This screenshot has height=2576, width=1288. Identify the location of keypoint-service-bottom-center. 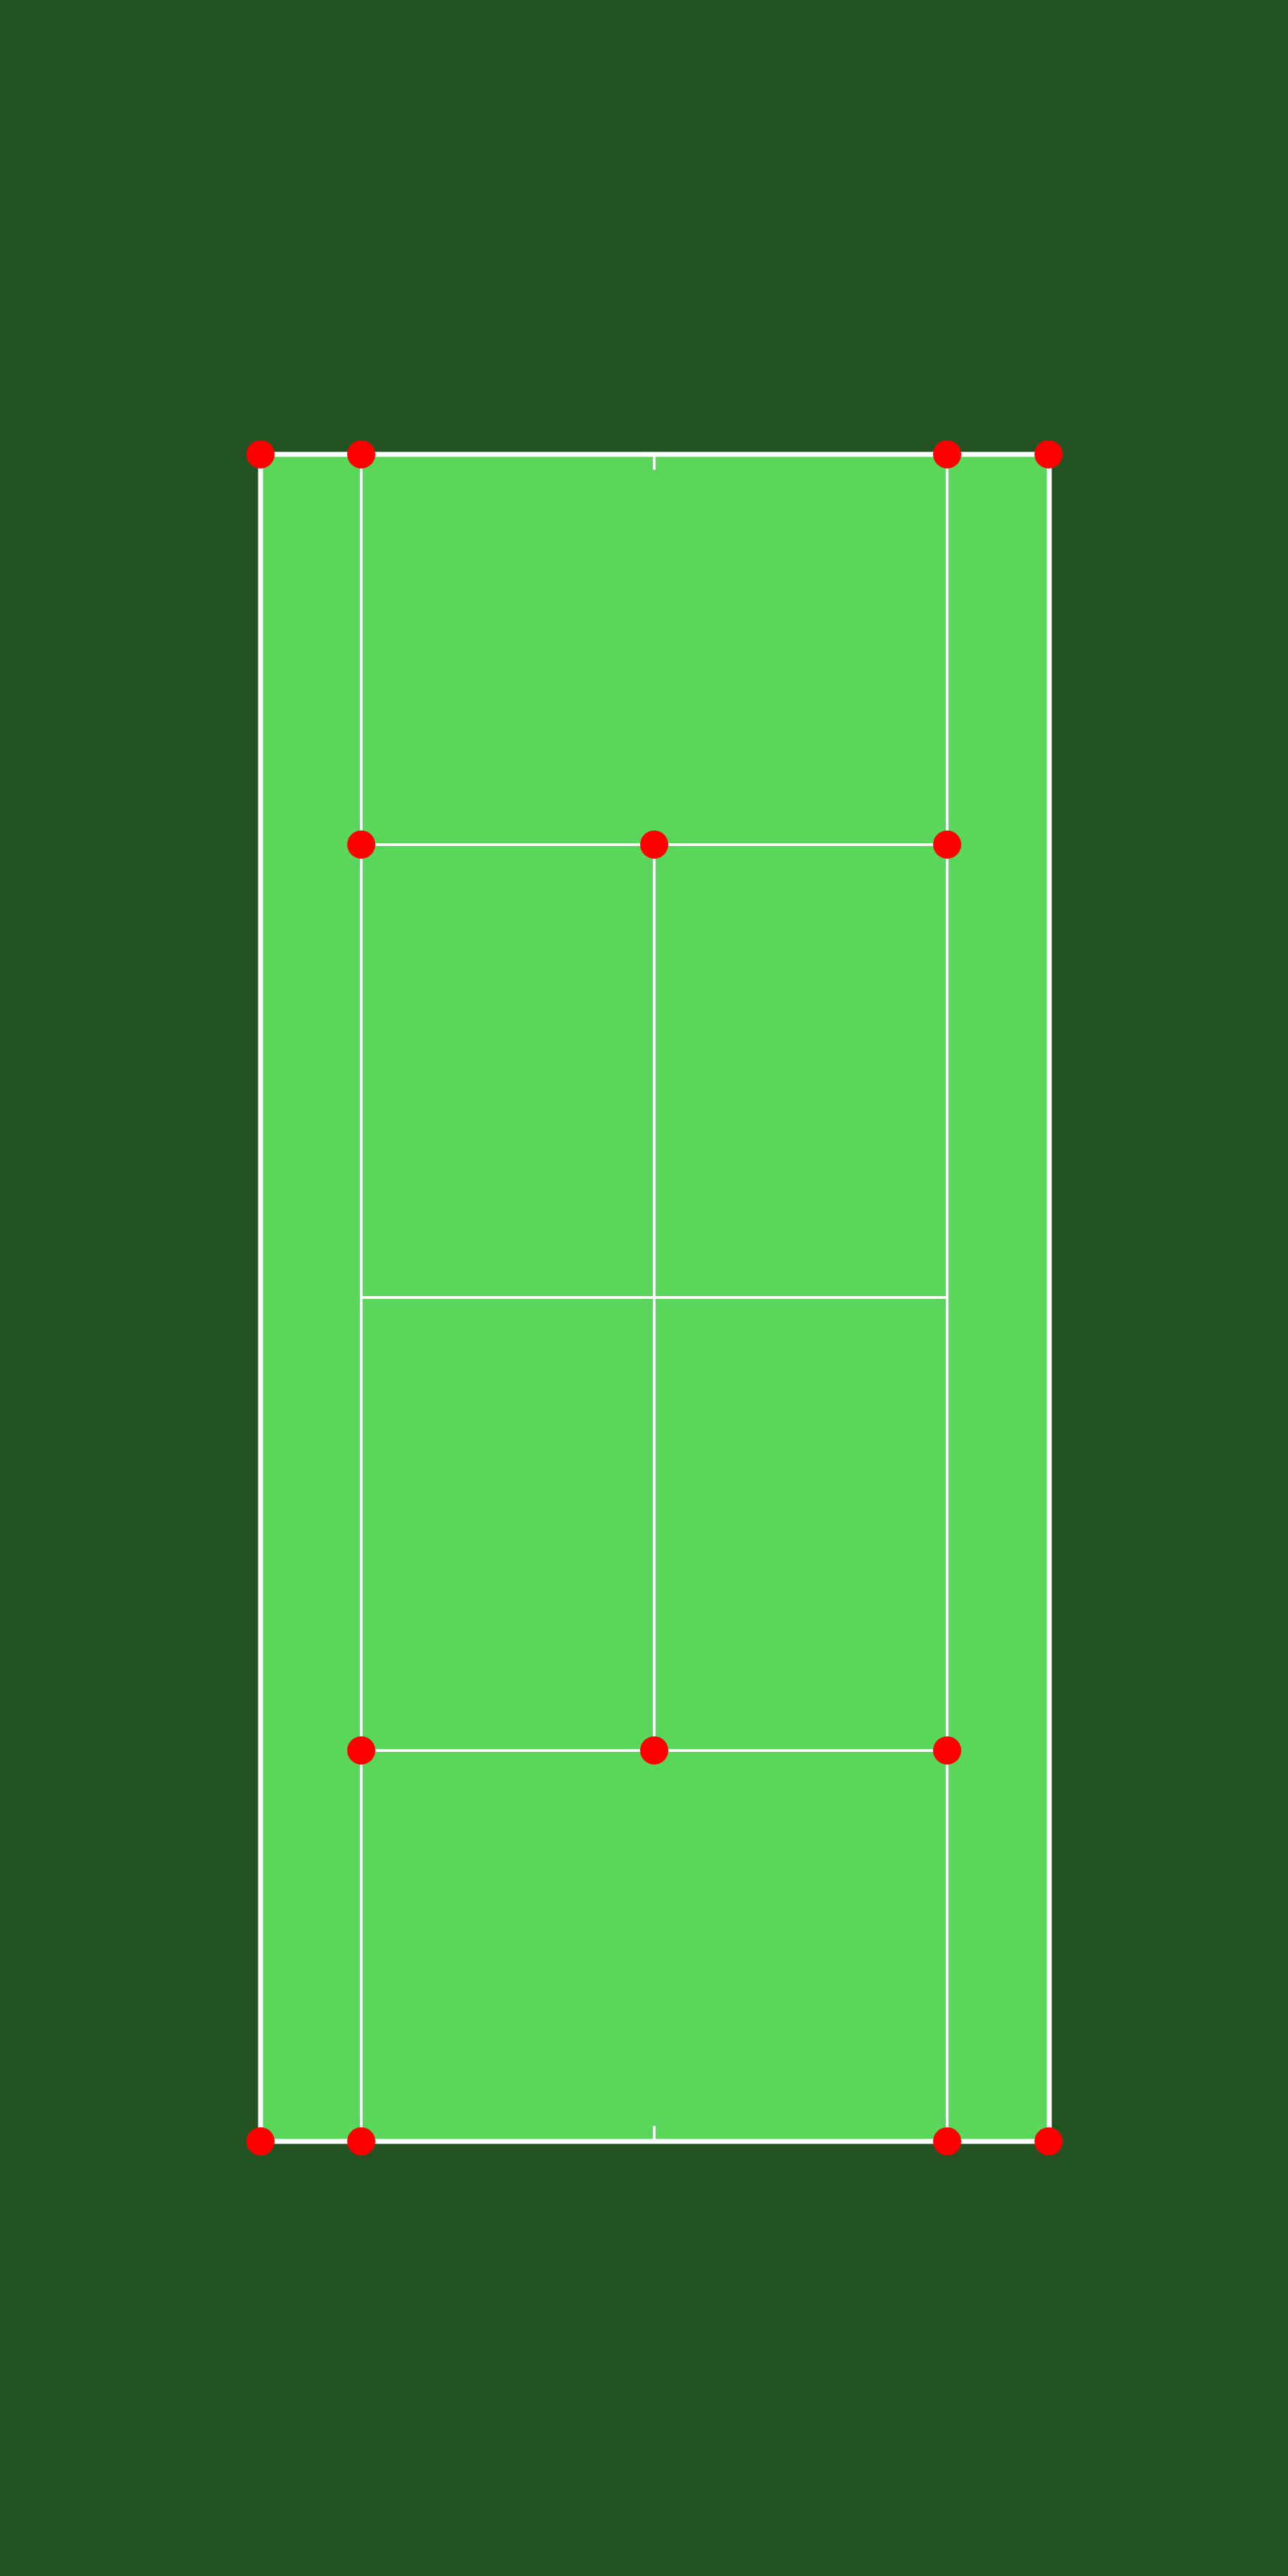
(654, 1750).